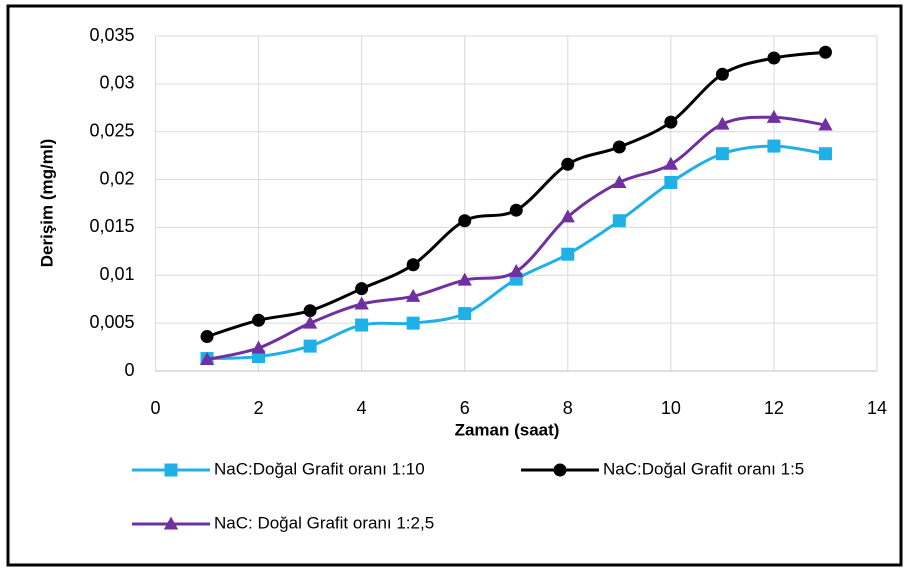 The width and height of the screenshot is (909, 572). I want to click on y-tick-label: 0,015, so click(111, 226).